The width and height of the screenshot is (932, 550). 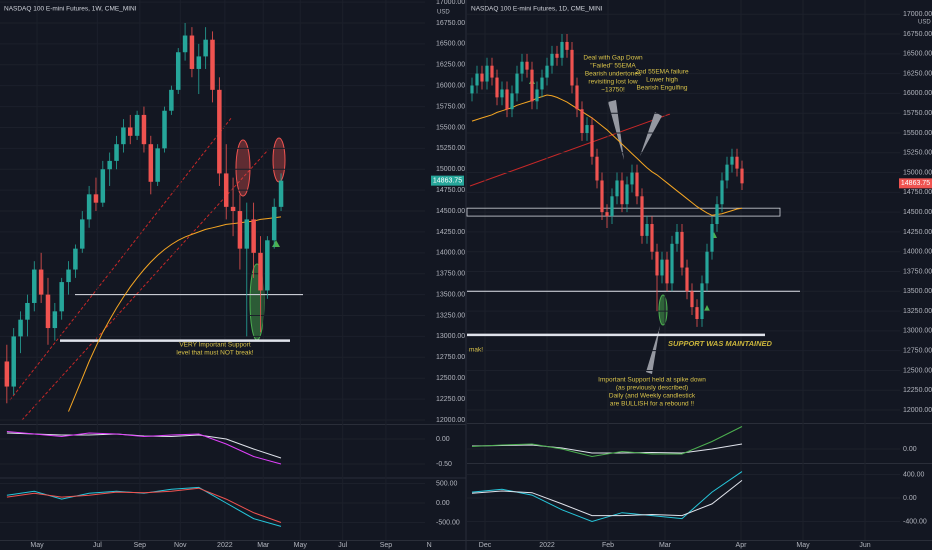 I want to click on y-tick-label: 12000.00, so click(x=450, y=420).